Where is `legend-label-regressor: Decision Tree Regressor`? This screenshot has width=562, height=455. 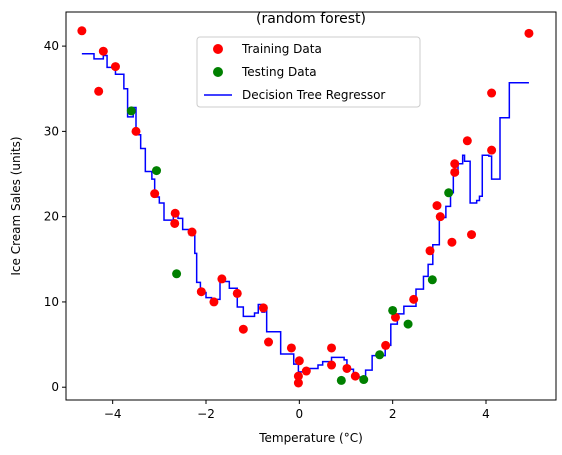 legend-label-regressor: Decision Tree Regressor is located at coordinates (313, 95).